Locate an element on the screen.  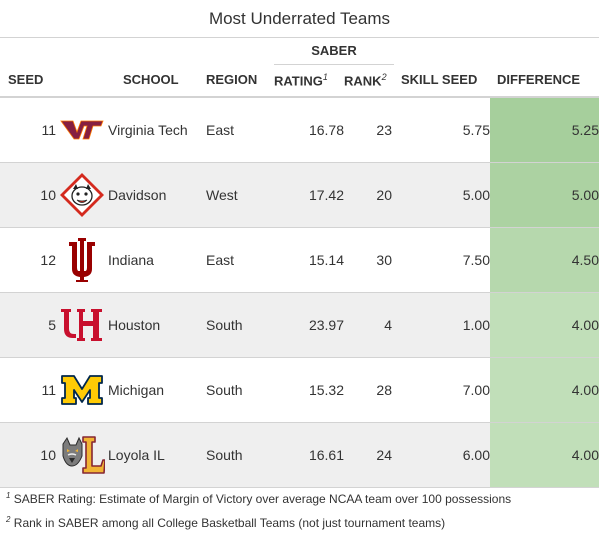
header-rank-label: RANK is located at coordinates (363, 81).